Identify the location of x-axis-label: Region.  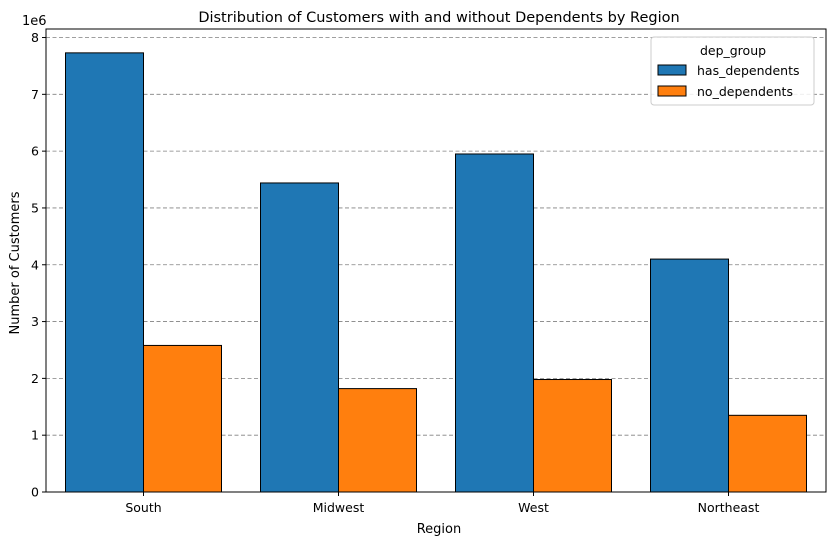
(439, 529).